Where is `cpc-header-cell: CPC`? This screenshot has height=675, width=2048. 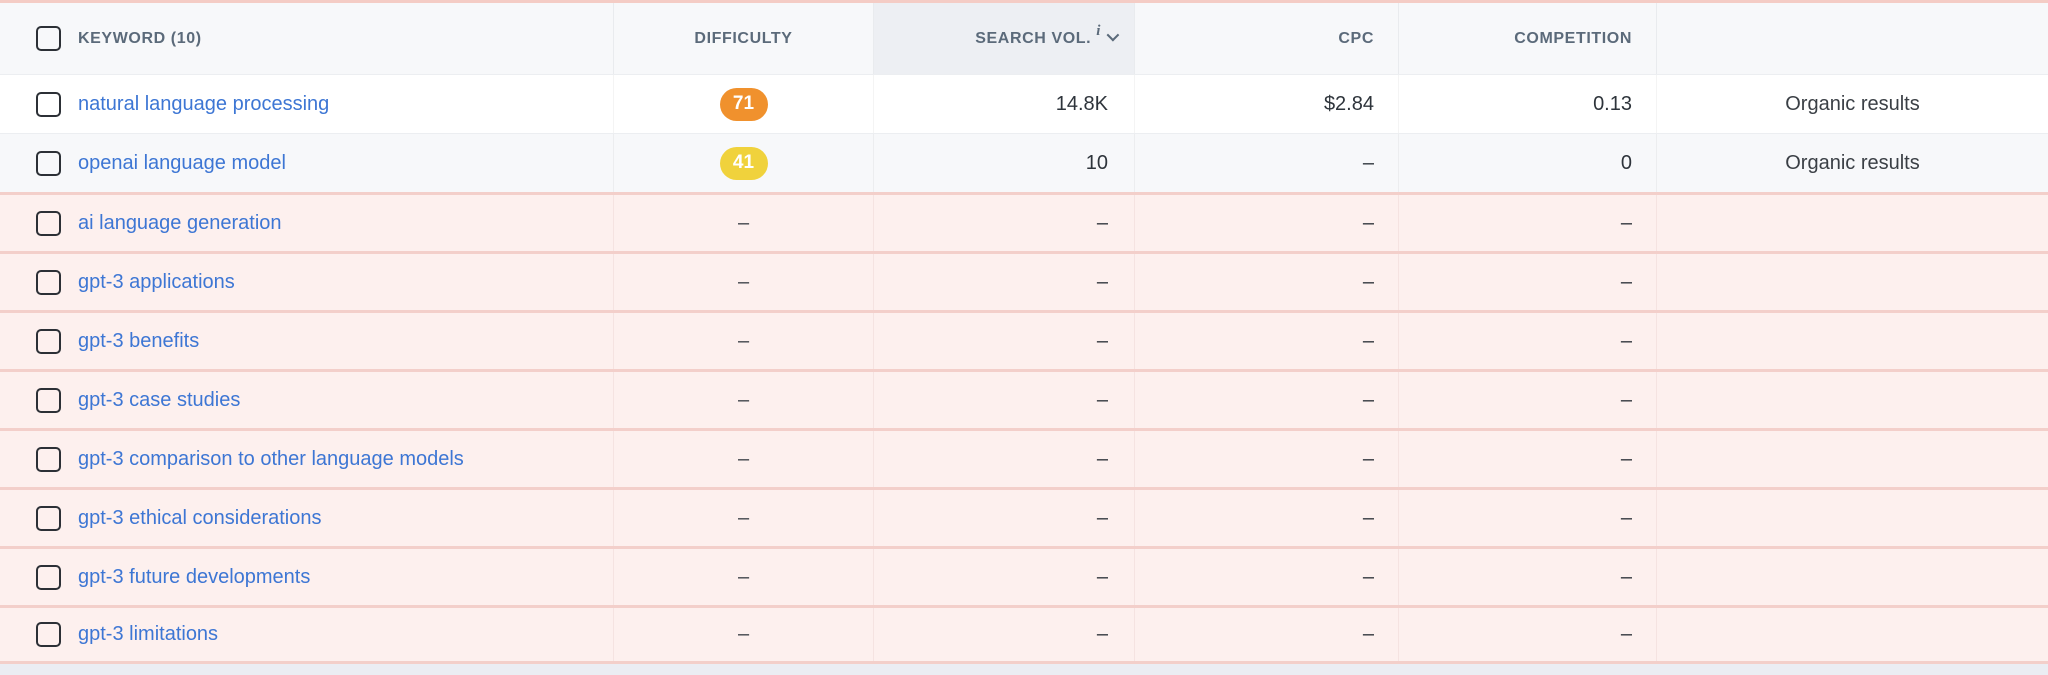 cpc-header-cell: CPC is located at coordinates (1266, 38).